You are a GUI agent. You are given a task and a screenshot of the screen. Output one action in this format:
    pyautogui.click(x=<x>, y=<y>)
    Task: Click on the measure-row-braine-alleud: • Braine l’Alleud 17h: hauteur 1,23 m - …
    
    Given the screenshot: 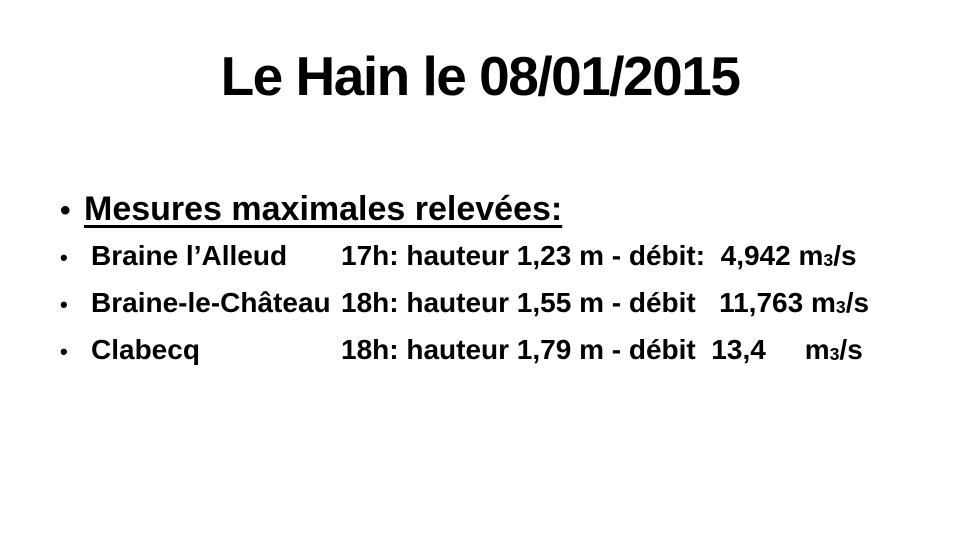 What is the action you would take?
    pyautogui.click(x=500, y=257)
    